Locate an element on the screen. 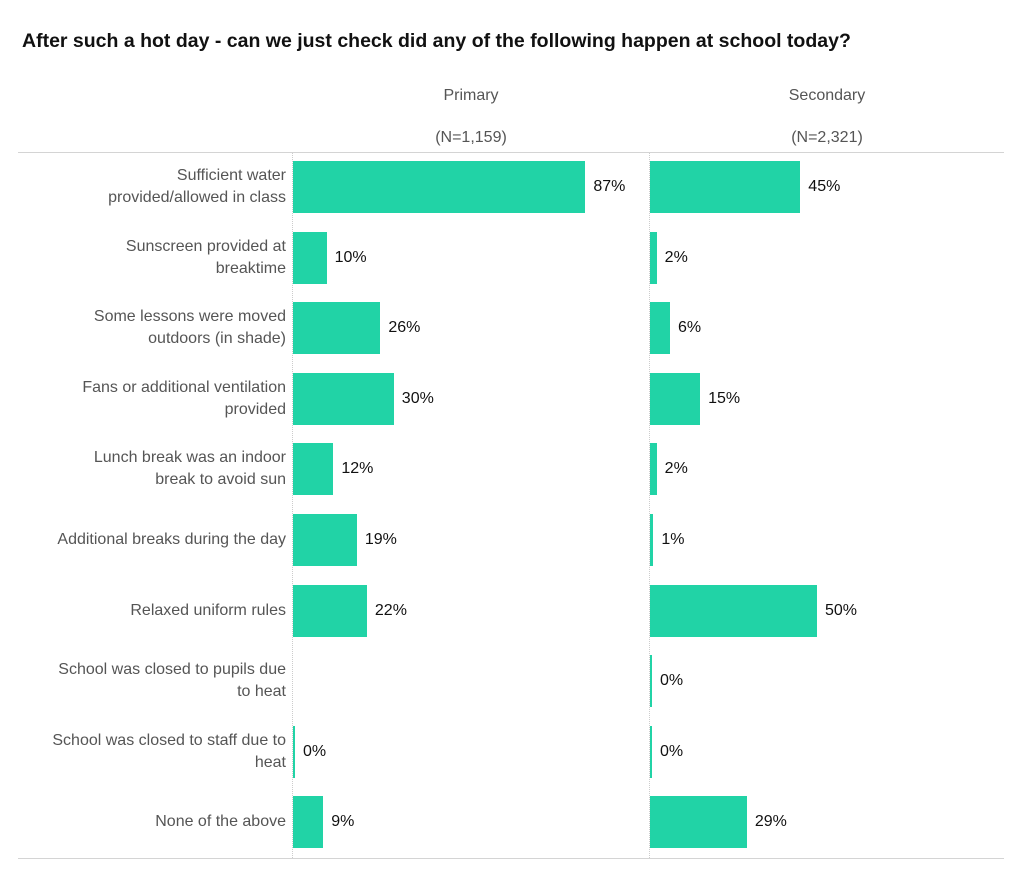 The image size is (1024, 878). data-label-primary: 12% is located at coordinates (357, 469).